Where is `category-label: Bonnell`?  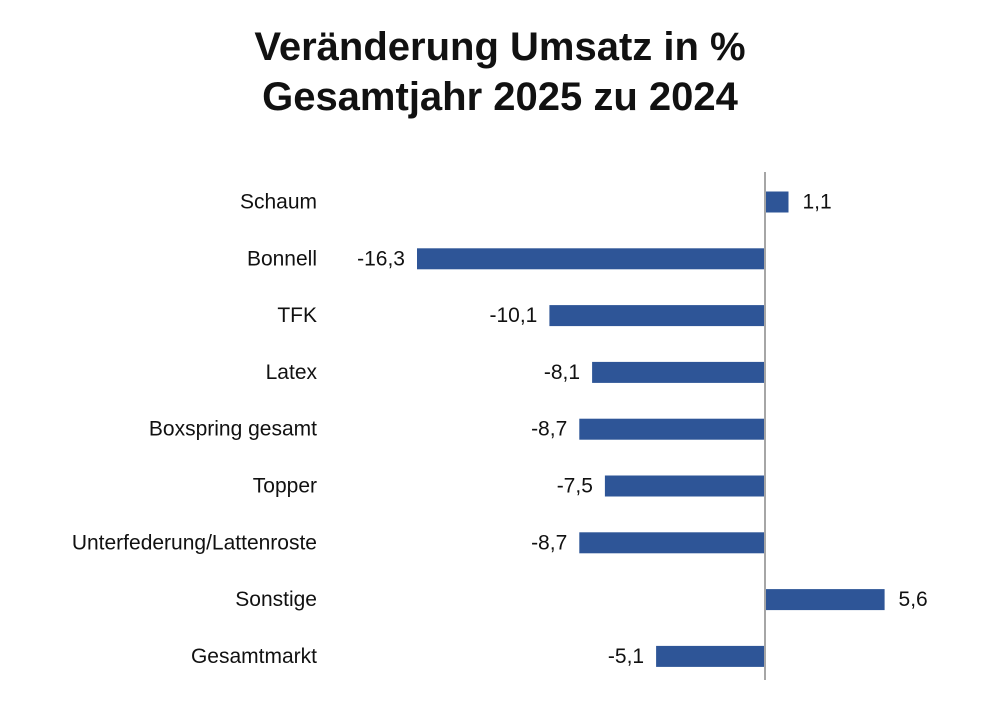 category-label: Bonnell is located at coordinates (282, 258).